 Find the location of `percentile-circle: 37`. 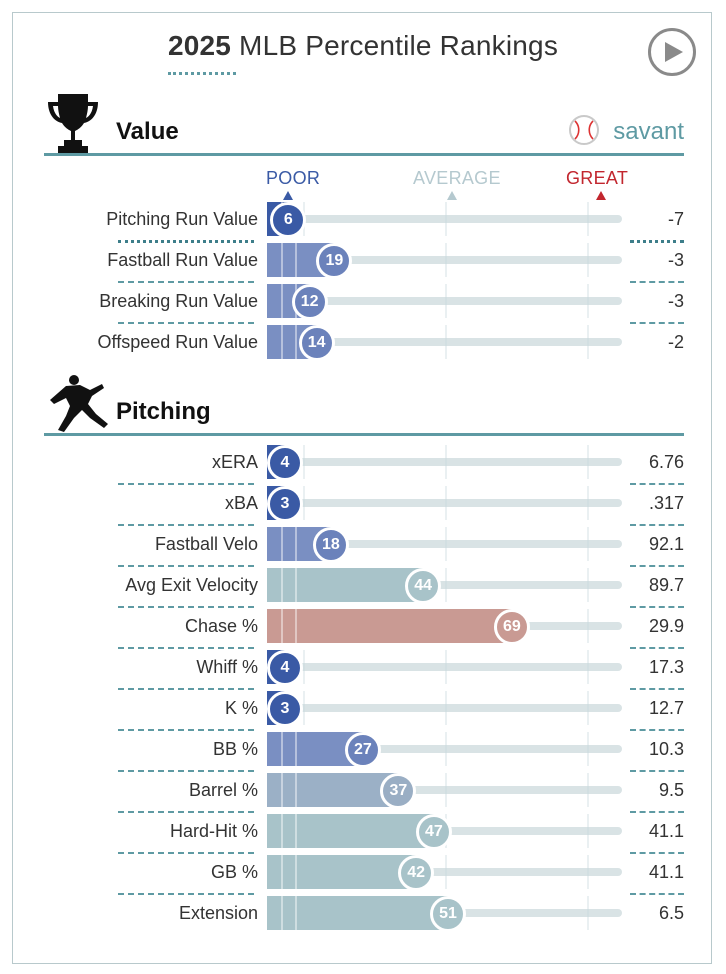

percentile-circle: 37 is located at coordinates (398, 791).